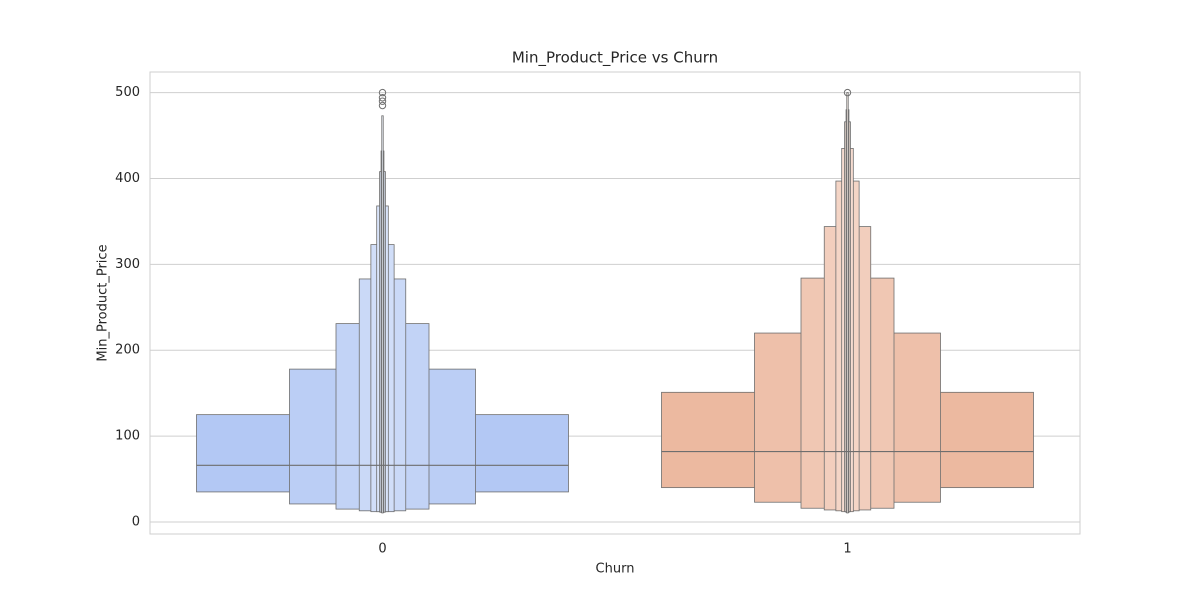 This screenshot has height=600, width=1200. Describe the element at coordinates (127, 436) in the screenshot. I see `y-tick-label: 100` at that location.